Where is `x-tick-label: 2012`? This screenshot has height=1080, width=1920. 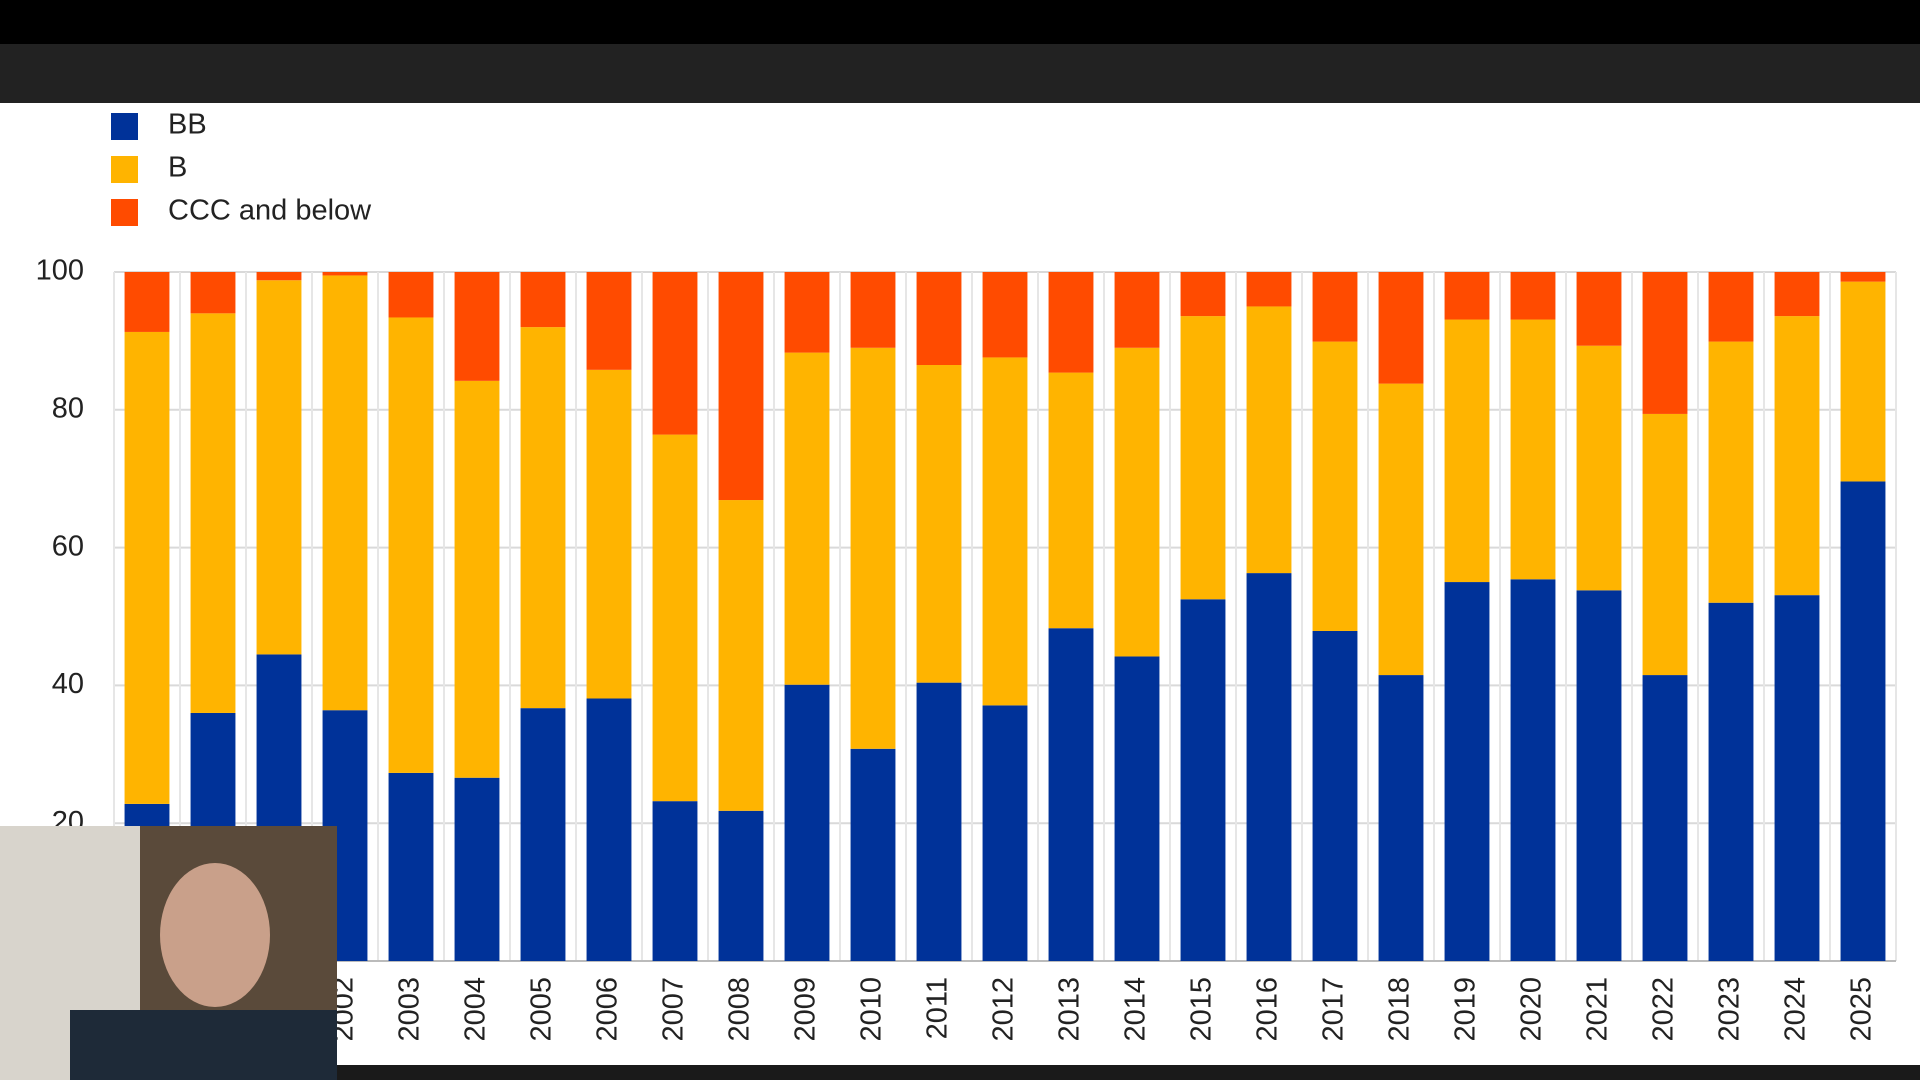
x-tick-label: 2012 is located at coordinates (1004, 1009).